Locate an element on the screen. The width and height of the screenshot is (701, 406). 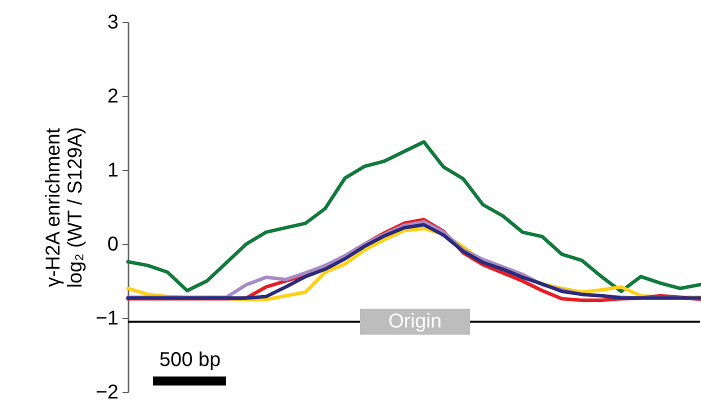
annotation: 500 bp is located at coordinates (190, 360).